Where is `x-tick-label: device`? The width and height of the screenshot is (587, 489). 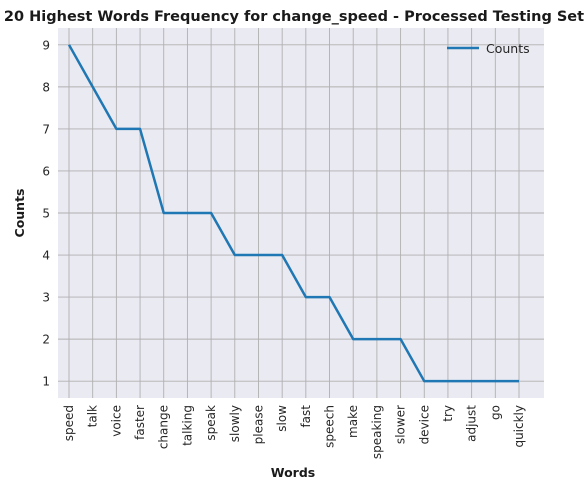 x-tick-label: device is located at coordinates (424, 424).